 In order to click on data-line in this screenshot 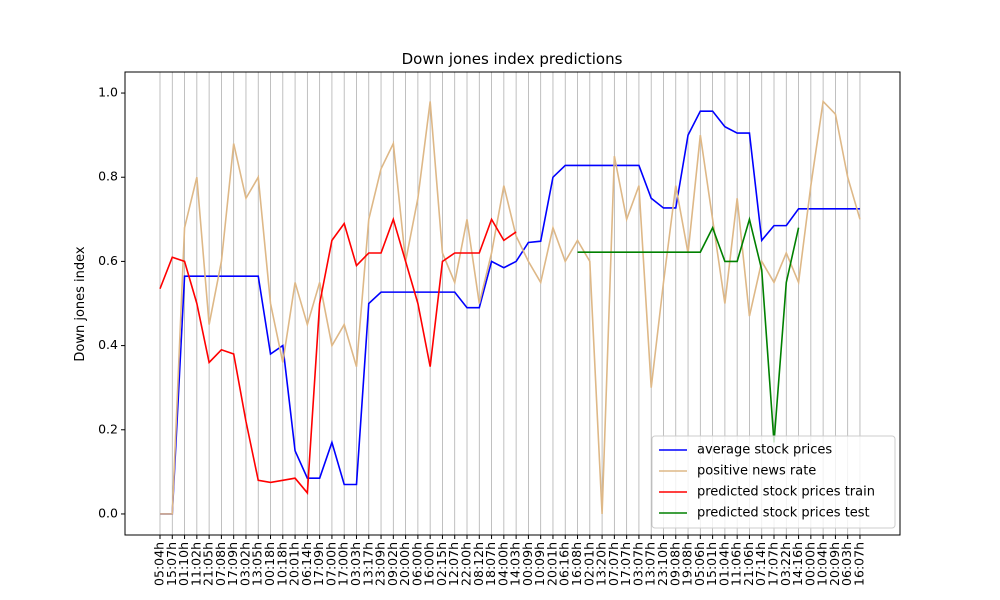, I will do `click(688, 329)`.